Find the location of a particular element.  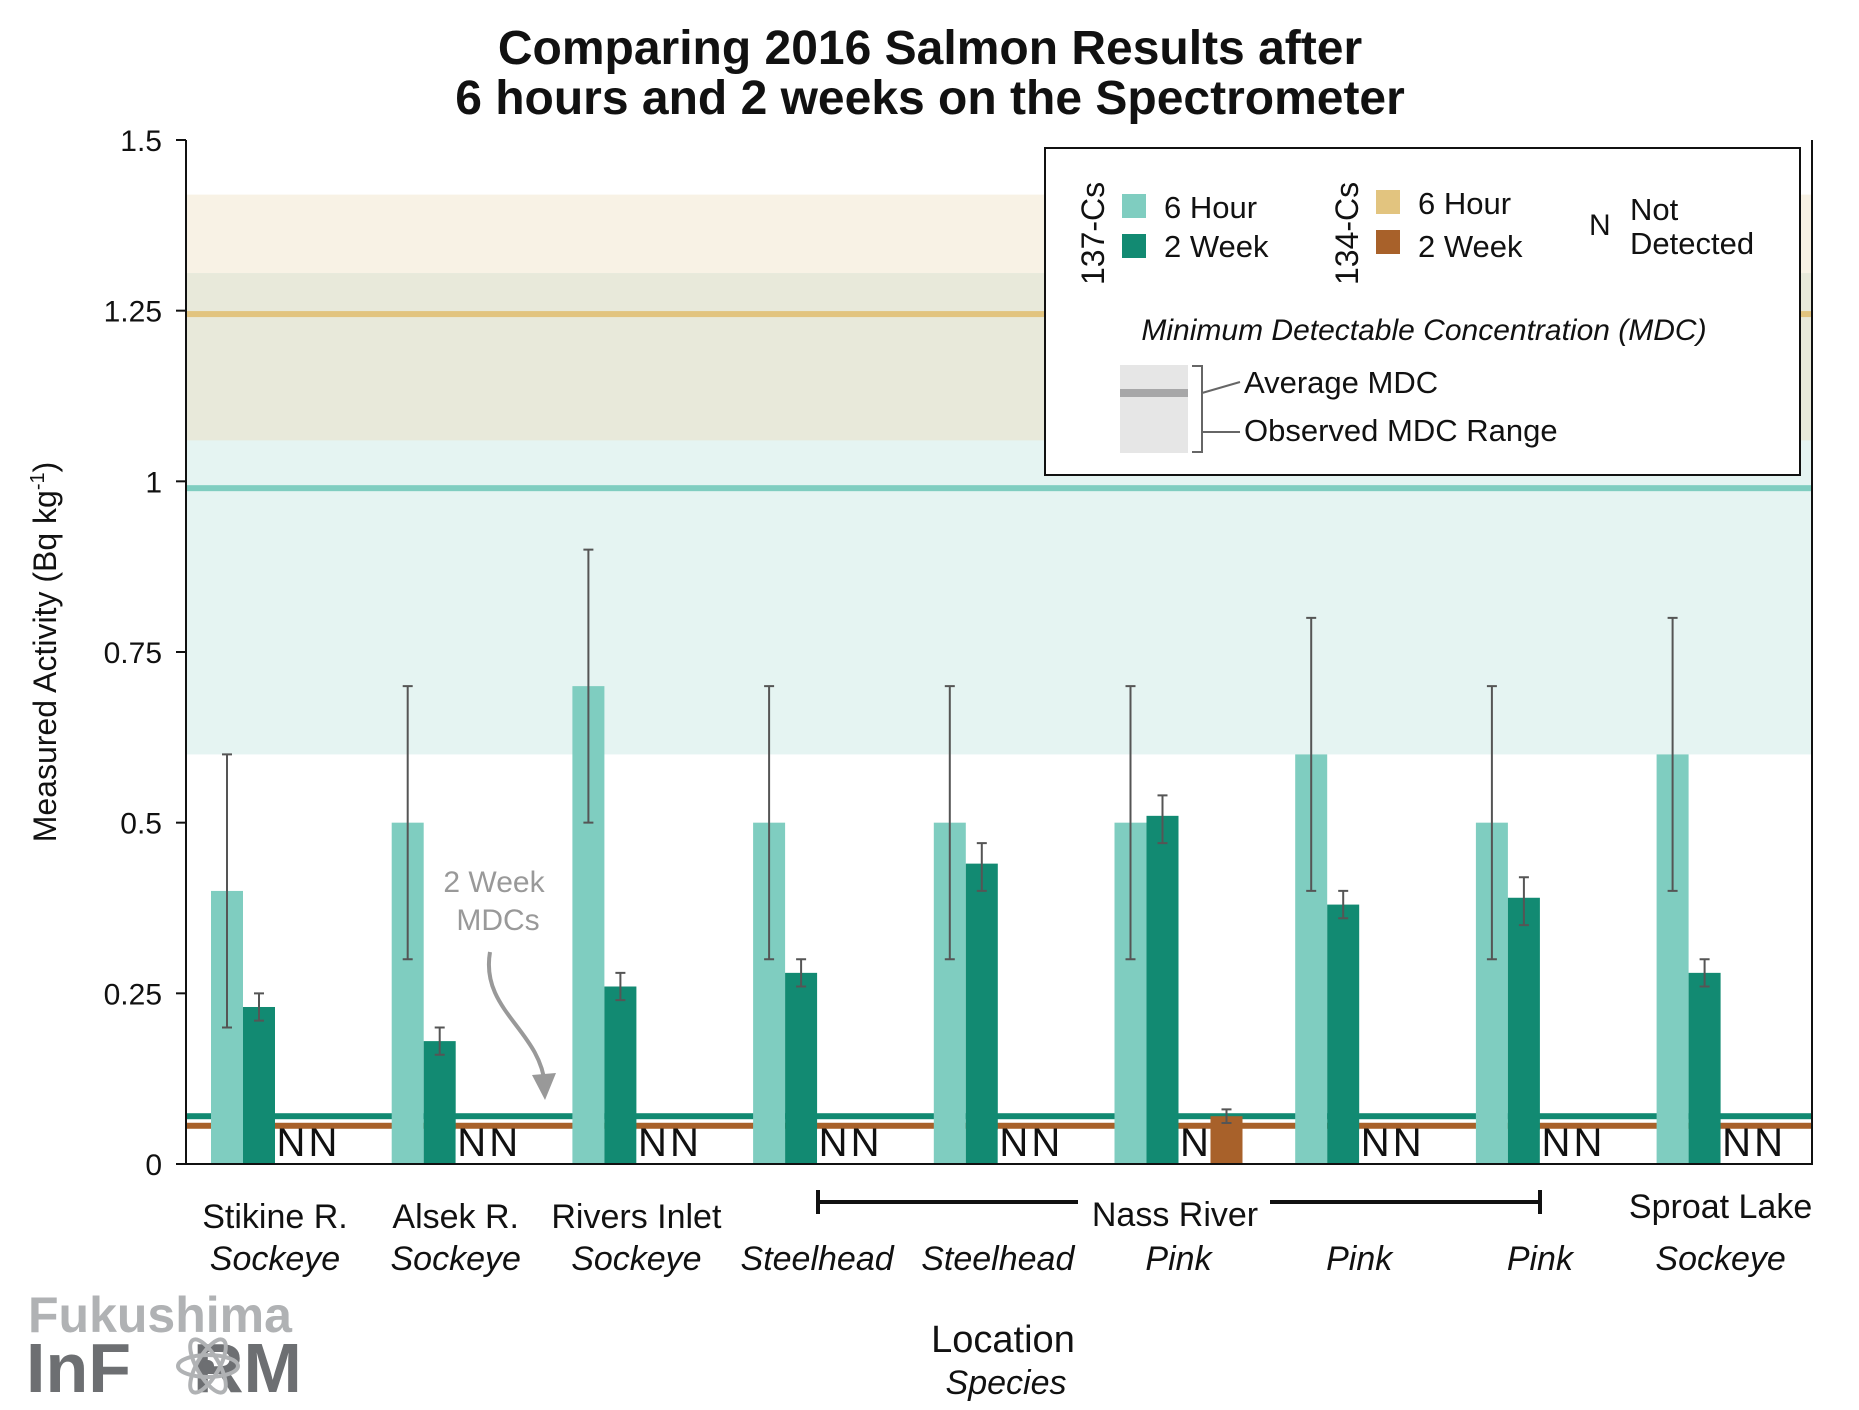

x-tick-location: Sproat Lake is located at coordinates (1720, 1207).